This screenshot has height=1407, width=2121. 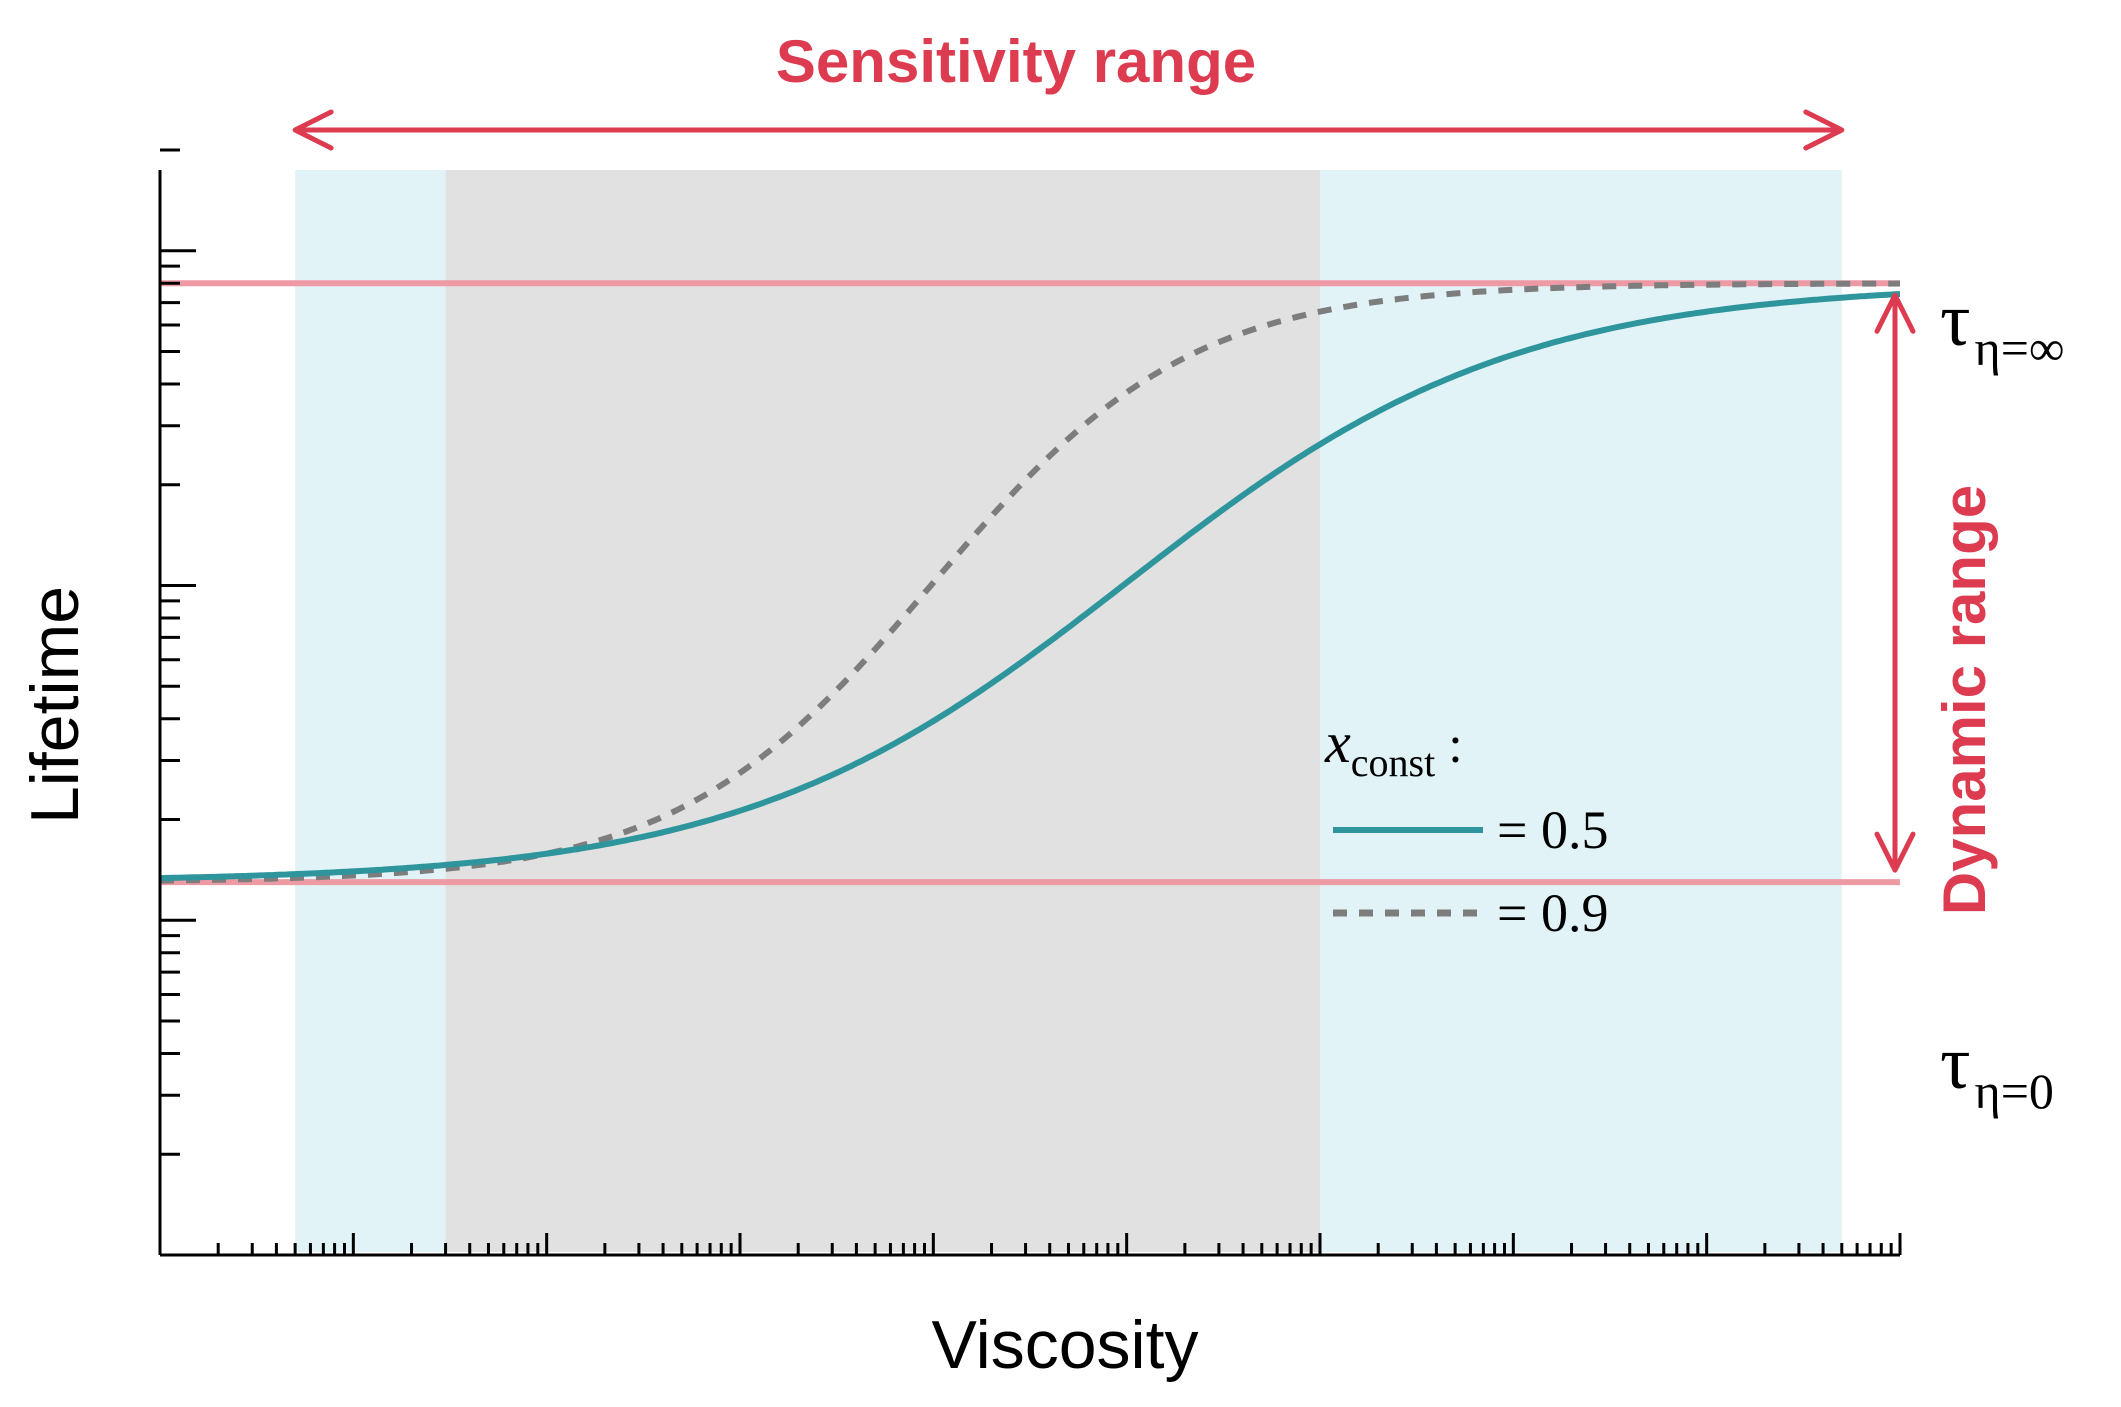 I want to click on sensitivity-range-annotation: Sensitivity range, so click(x=1068, y=89).